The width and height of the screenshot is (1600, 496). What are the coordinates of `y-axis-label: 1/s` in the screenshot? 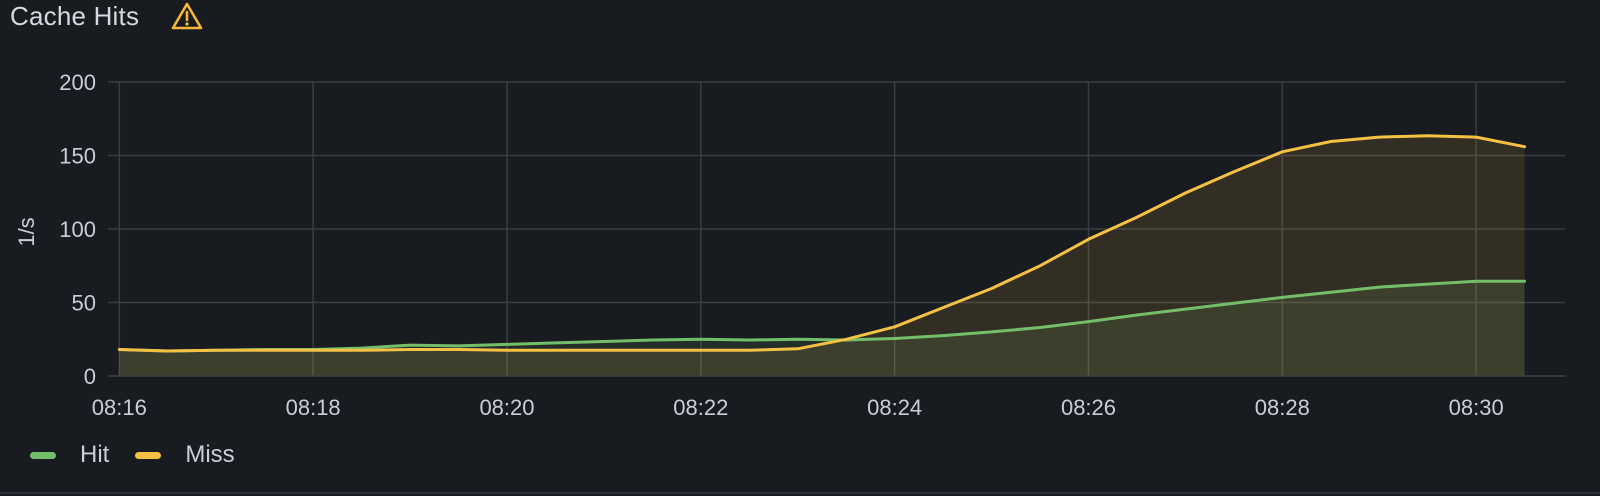 It's located at (26, 231).